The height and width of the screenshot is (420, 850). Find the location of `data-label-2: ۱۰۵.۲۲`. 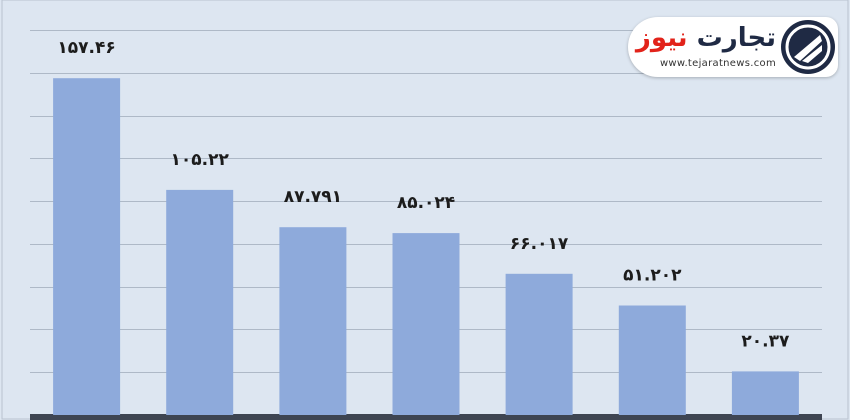

data-label-2: ۱۰۵.۲۲ is located at coordinates (200, 160).